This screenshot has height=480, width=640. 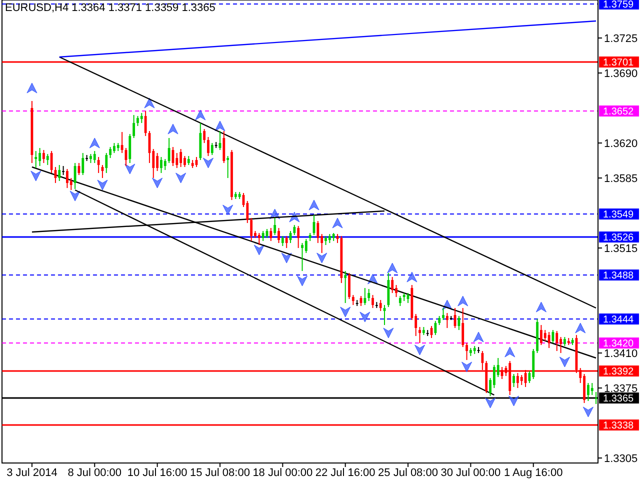 What do you see at coordinates (621, 144) in the screenshot?
I see `y-tick-label: 1.3620` at bounding box center [621, 144].